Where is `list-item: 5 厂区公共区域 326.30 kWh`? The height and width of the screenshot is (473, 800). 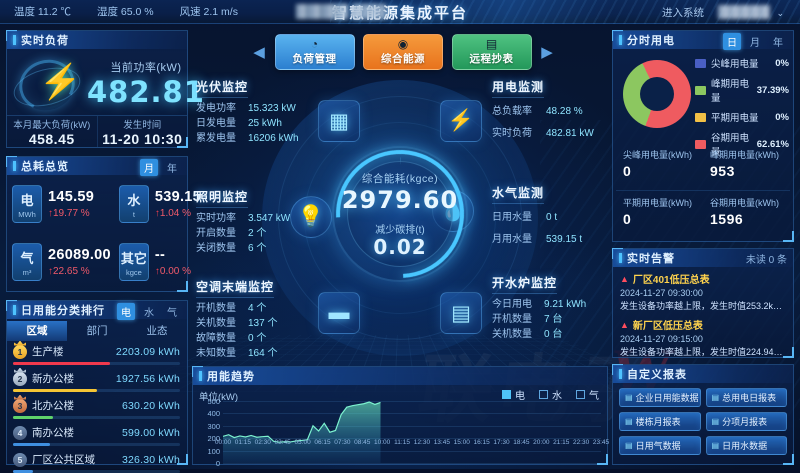 list-item: 5 厂区公共区域 326.30 kWh is located at coordinates (96, 462).